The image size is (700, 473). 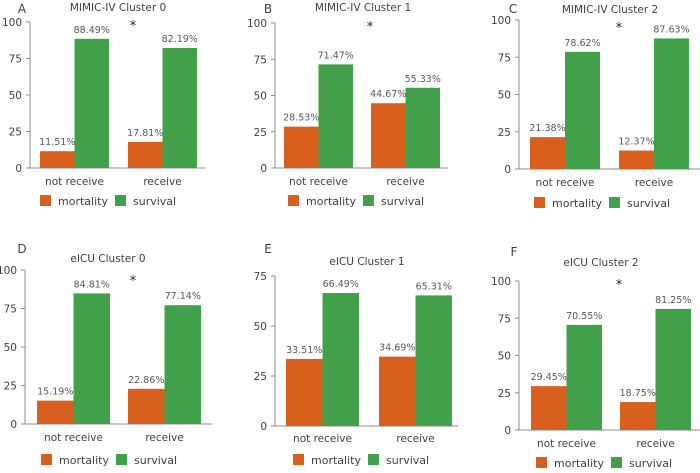 What do you see at coordinates (671, 29) in the screenshot?
I see `data-label-survival-c: 87.63%` at bounding box center [671, 29].